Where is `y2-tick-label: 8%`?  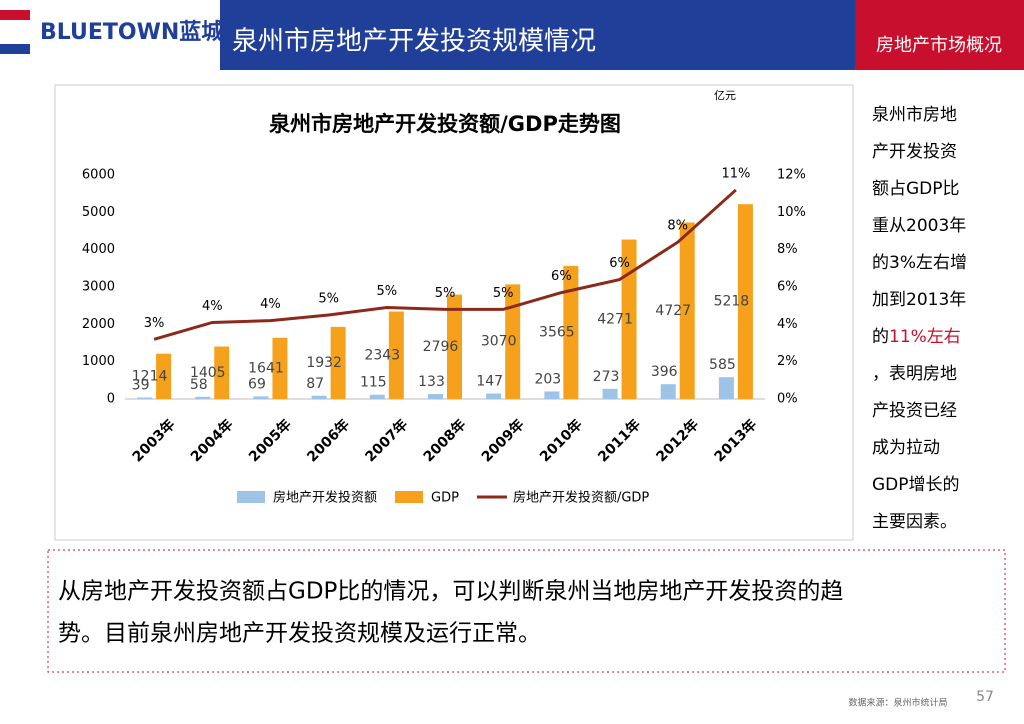 y2-tick-label: 8% is located at coordinates (787, 249).